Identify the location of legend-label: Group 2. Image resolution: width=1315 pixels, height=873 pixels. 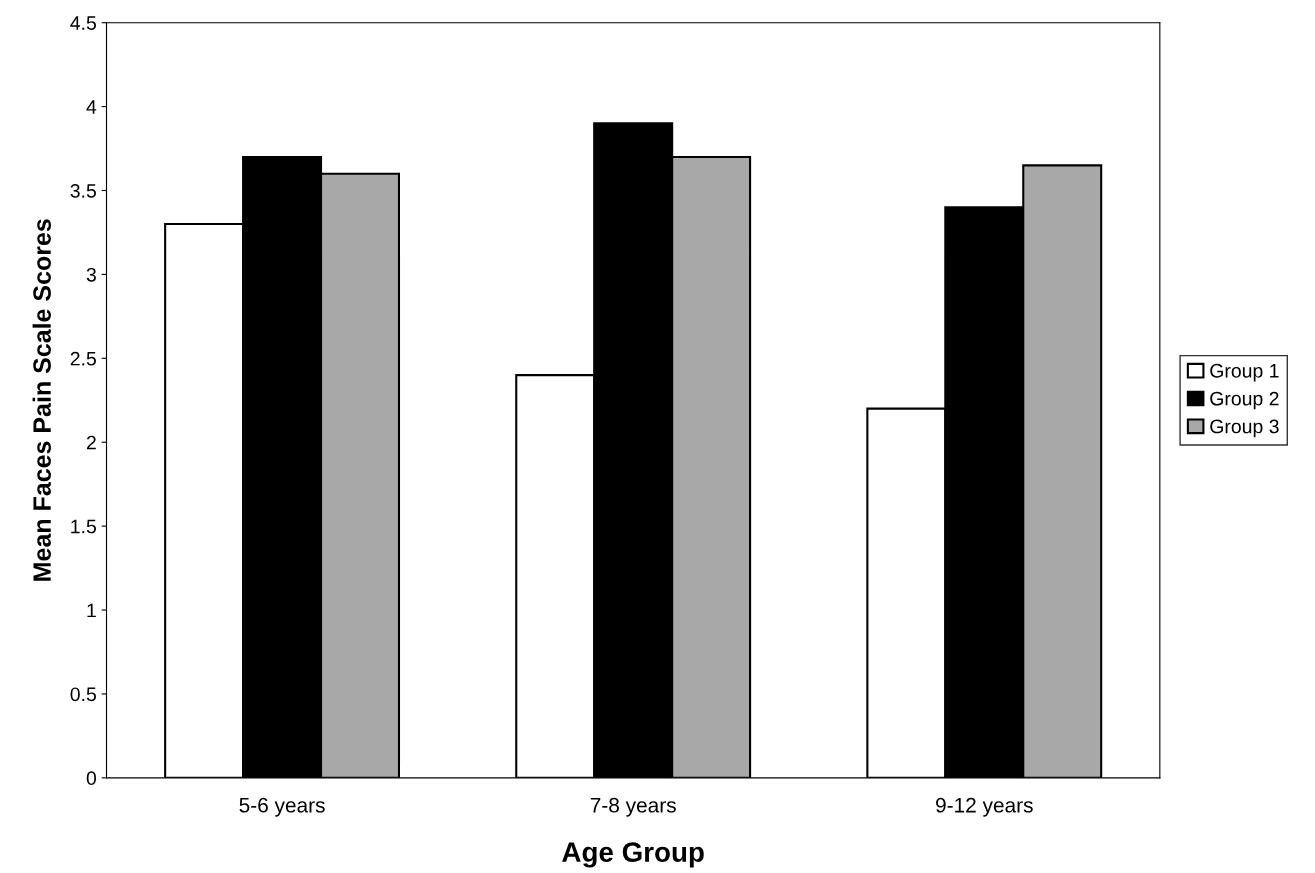
(1244, 400).